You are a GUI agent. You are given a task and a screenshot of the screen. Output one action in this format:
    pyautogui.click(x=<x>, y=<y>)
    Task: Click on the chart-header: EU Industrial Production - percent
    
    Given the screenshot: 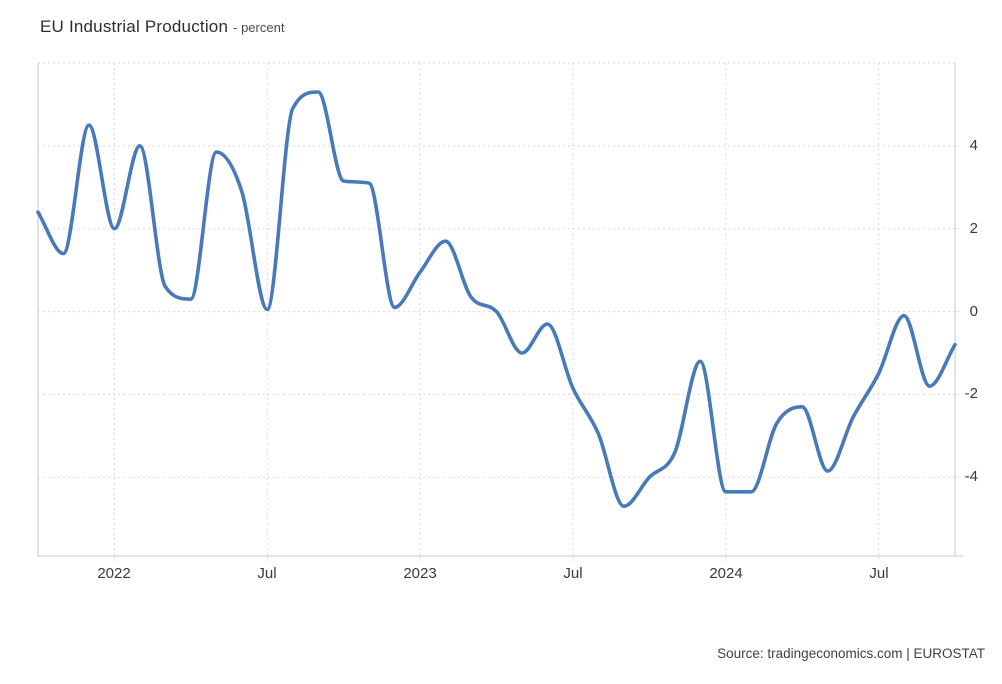 What is the action you would take?
    pyautogui.click(x=162, y=27)
    